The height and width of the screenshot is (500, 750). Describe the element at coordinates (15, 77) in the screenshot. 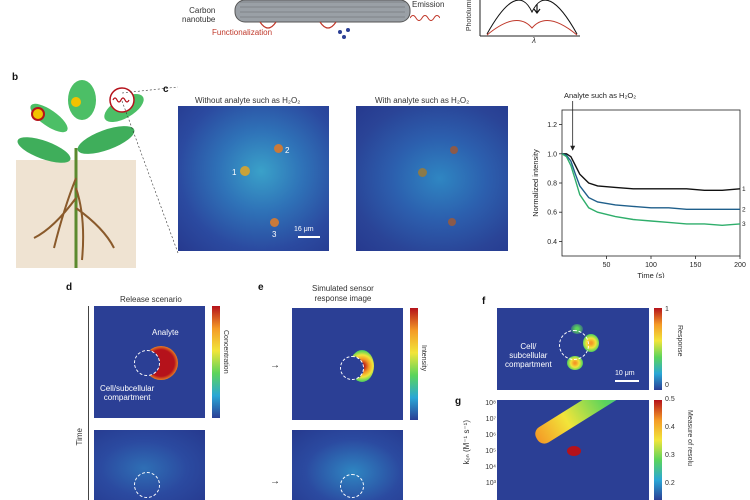

I see `panel-label-b: b` at that location.